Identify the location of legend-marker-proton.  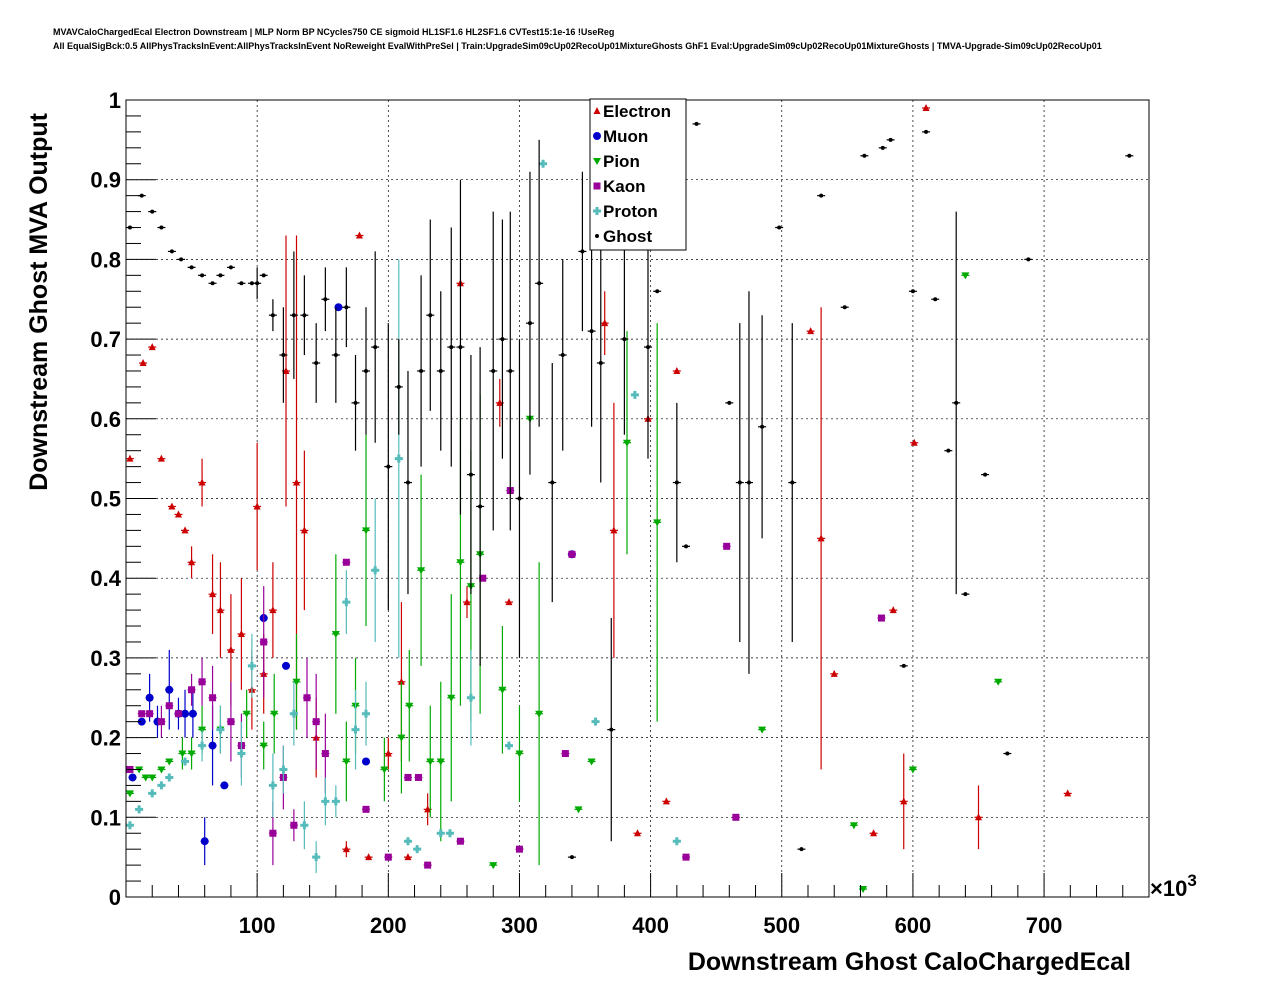
(597, 211).